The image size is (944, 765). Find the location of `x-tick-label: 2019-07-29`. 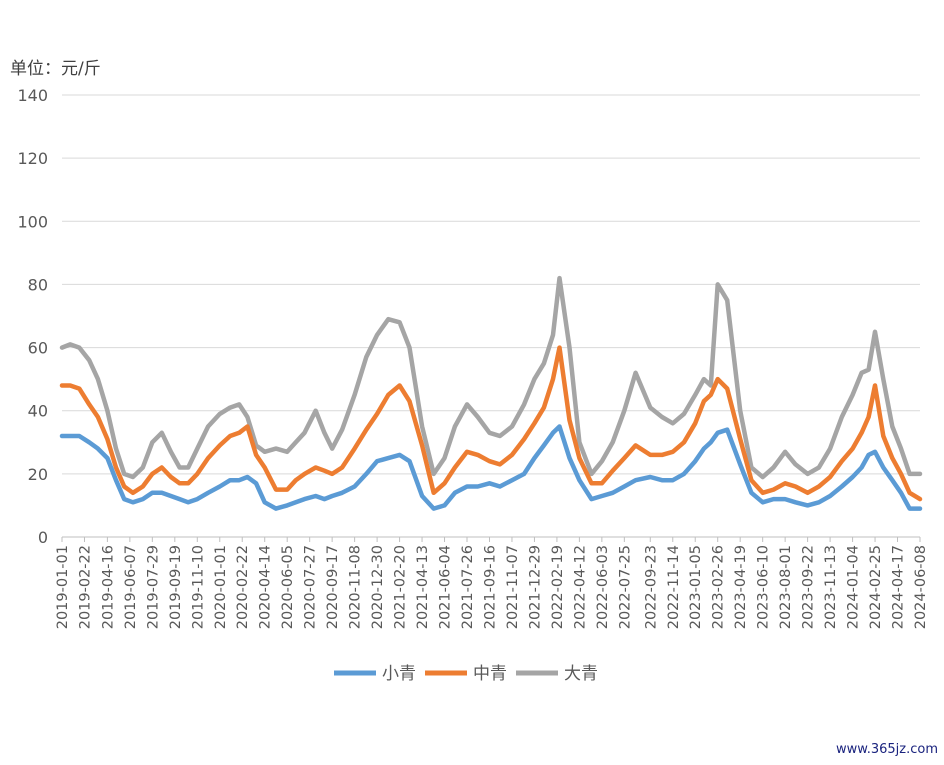

x-tick-label: 2019-07-29 is located at coordinates (153, 587).